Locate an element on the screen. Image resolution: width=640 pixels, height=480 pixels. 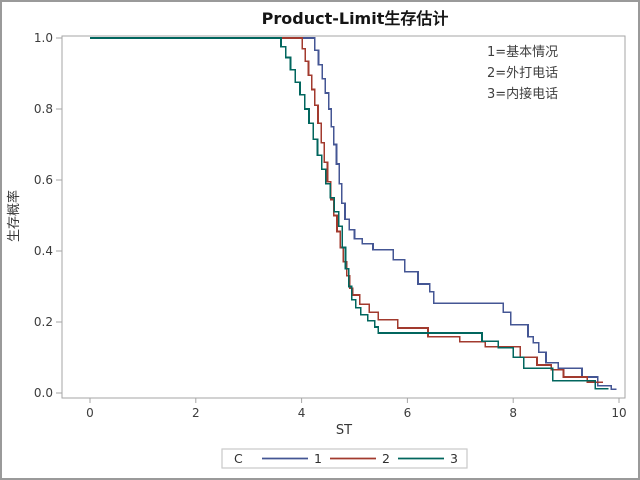
legend-items: 1 2 3 is located at coordinates (360, 458).